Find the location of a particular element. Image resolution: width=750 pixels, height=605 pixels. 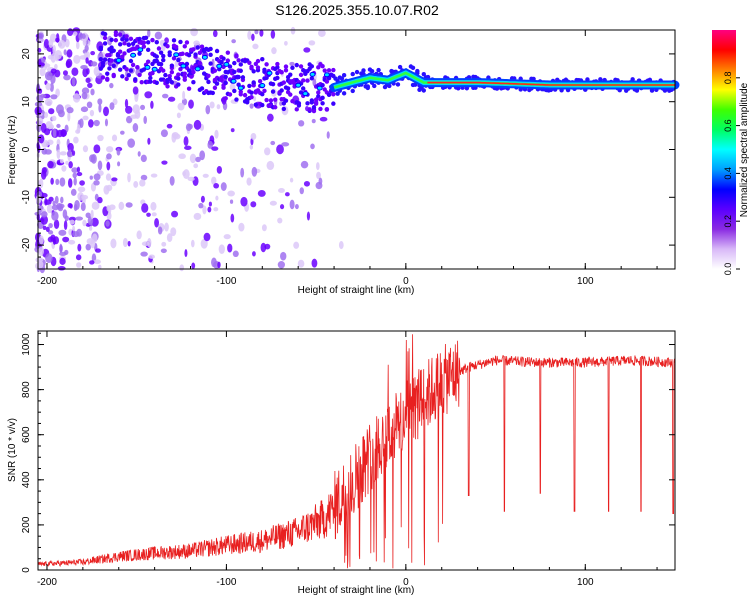

y-tick-label: 800 is located at coordinates (26, 389).